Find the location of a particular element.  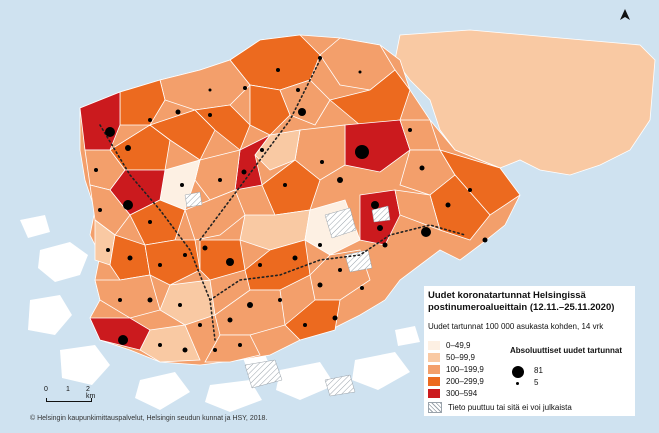

scale-label-1: 1 is located at coordinates (68, 389).